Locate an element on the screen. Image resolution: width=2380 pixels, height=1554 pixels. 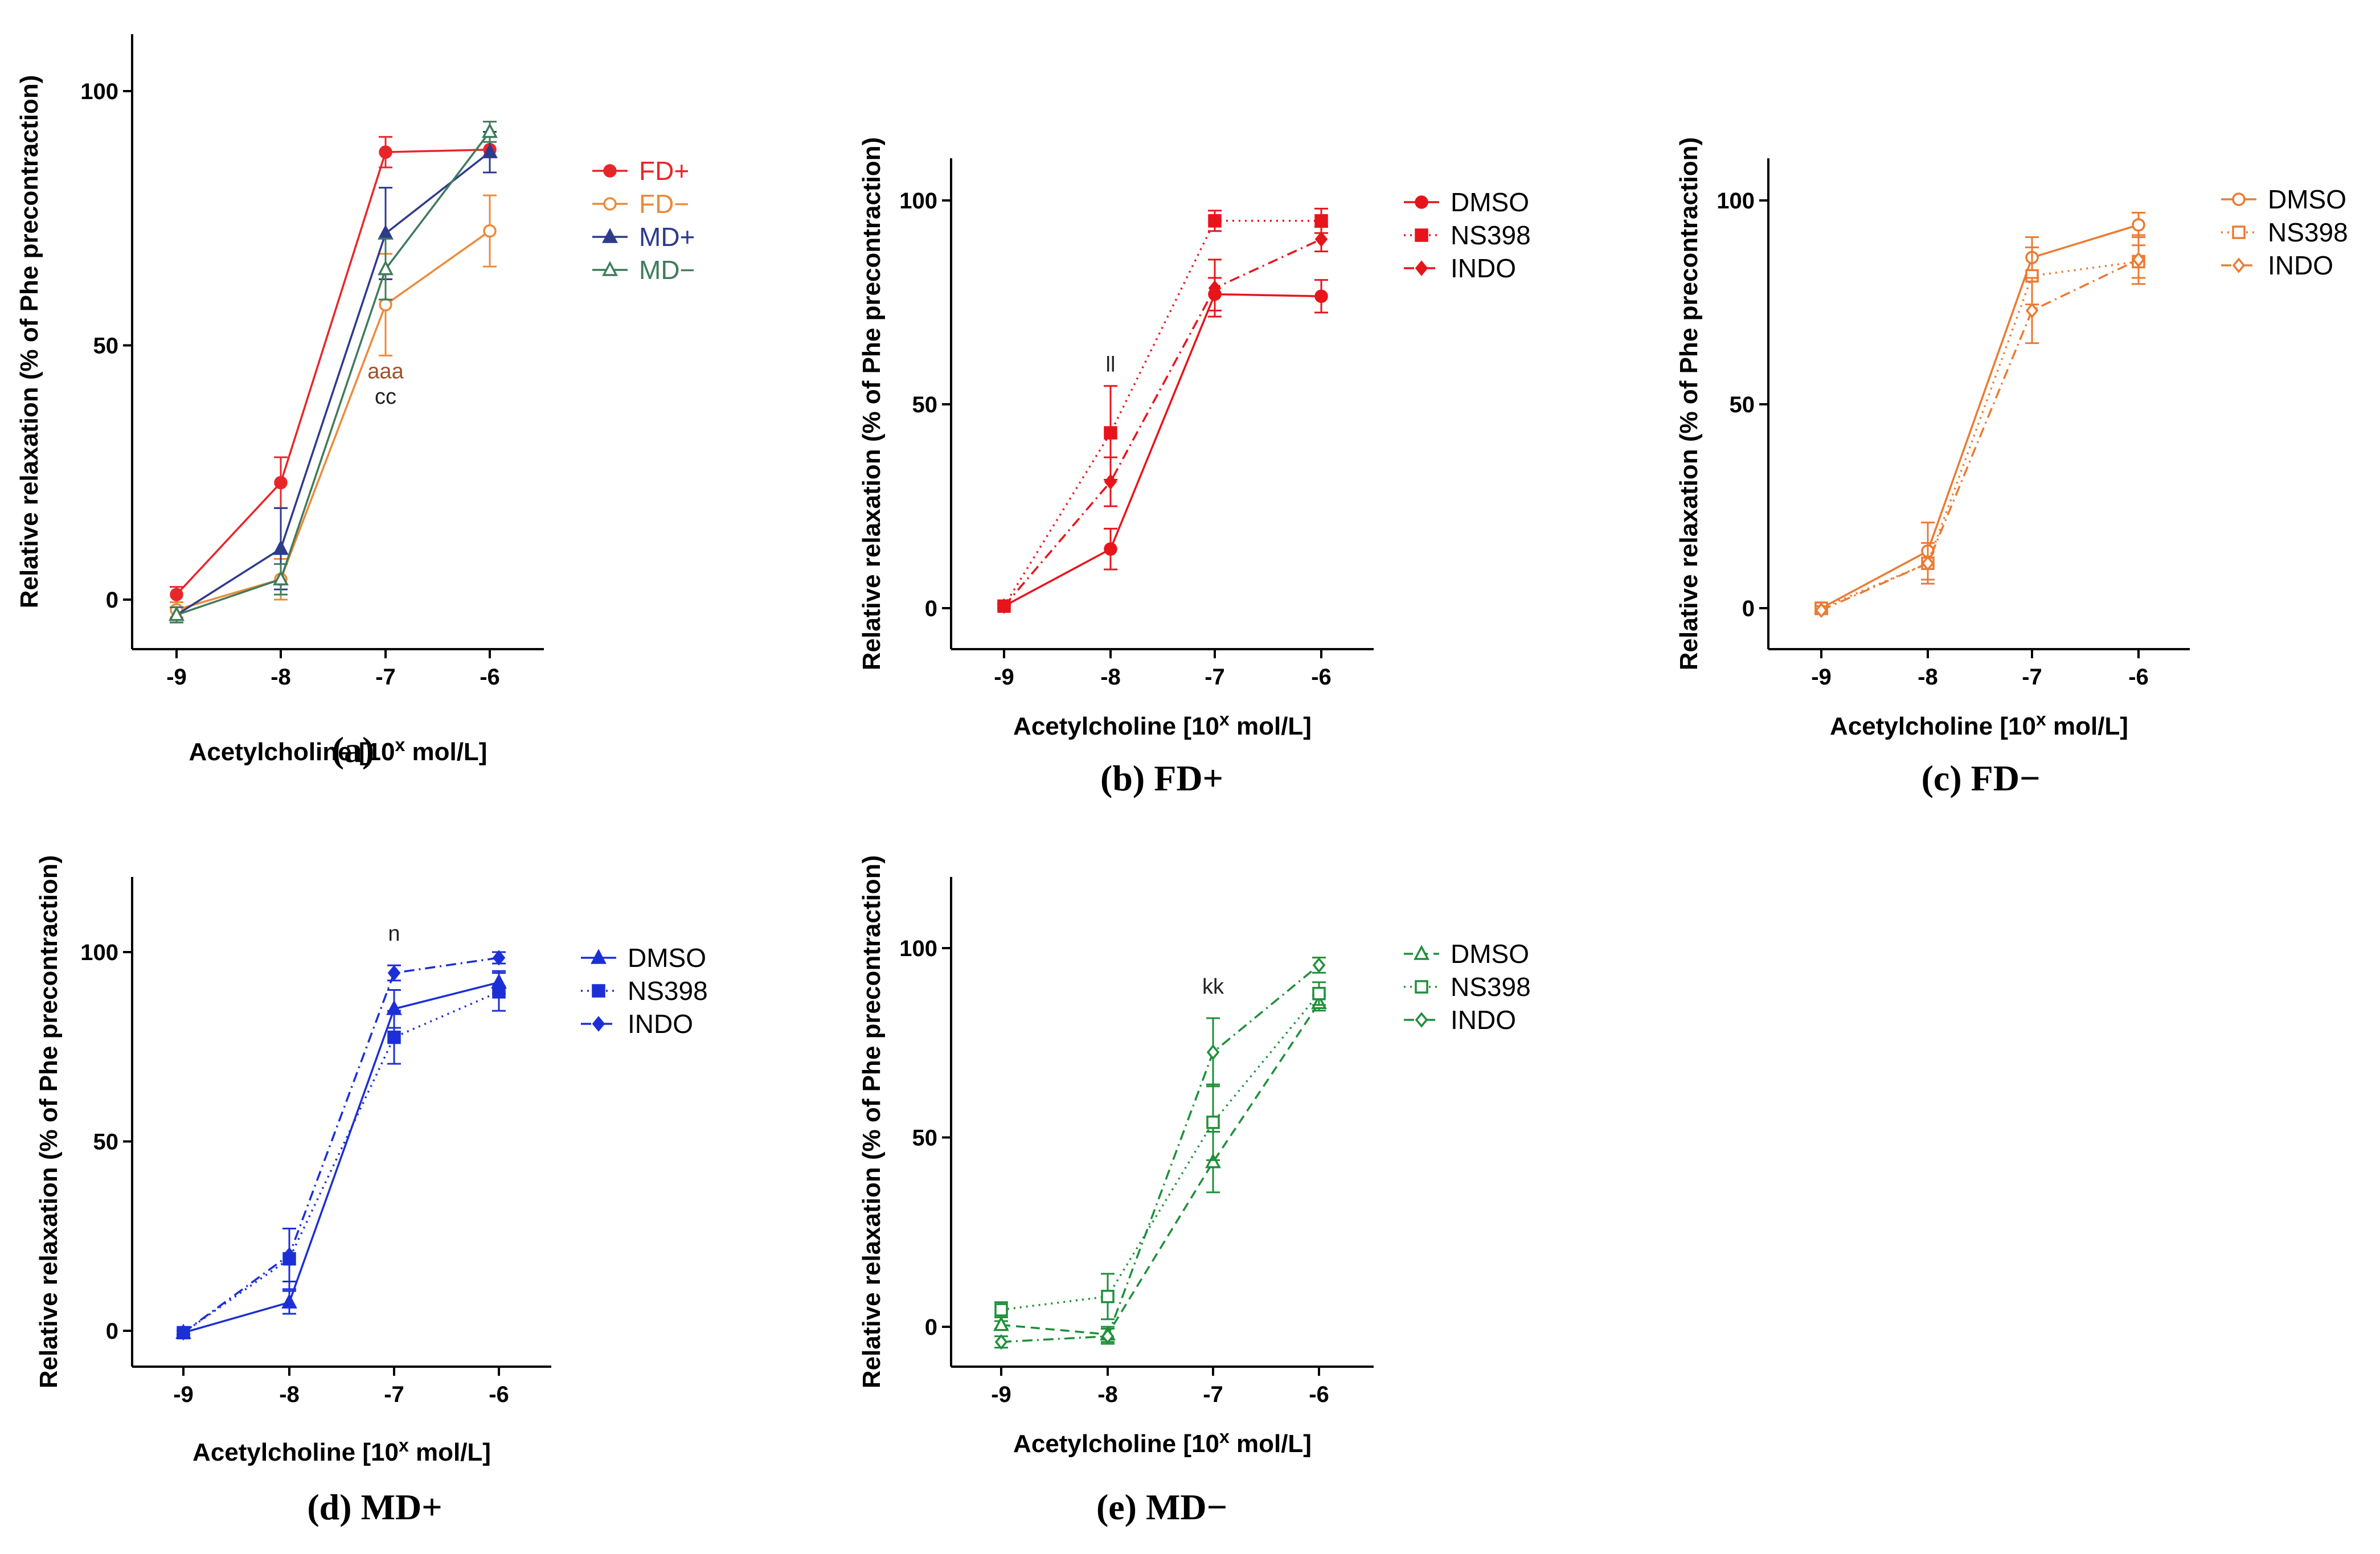
panel-b-x-title: Acetylcholine [10x mol/L] is located at coordinates (1162, 725).